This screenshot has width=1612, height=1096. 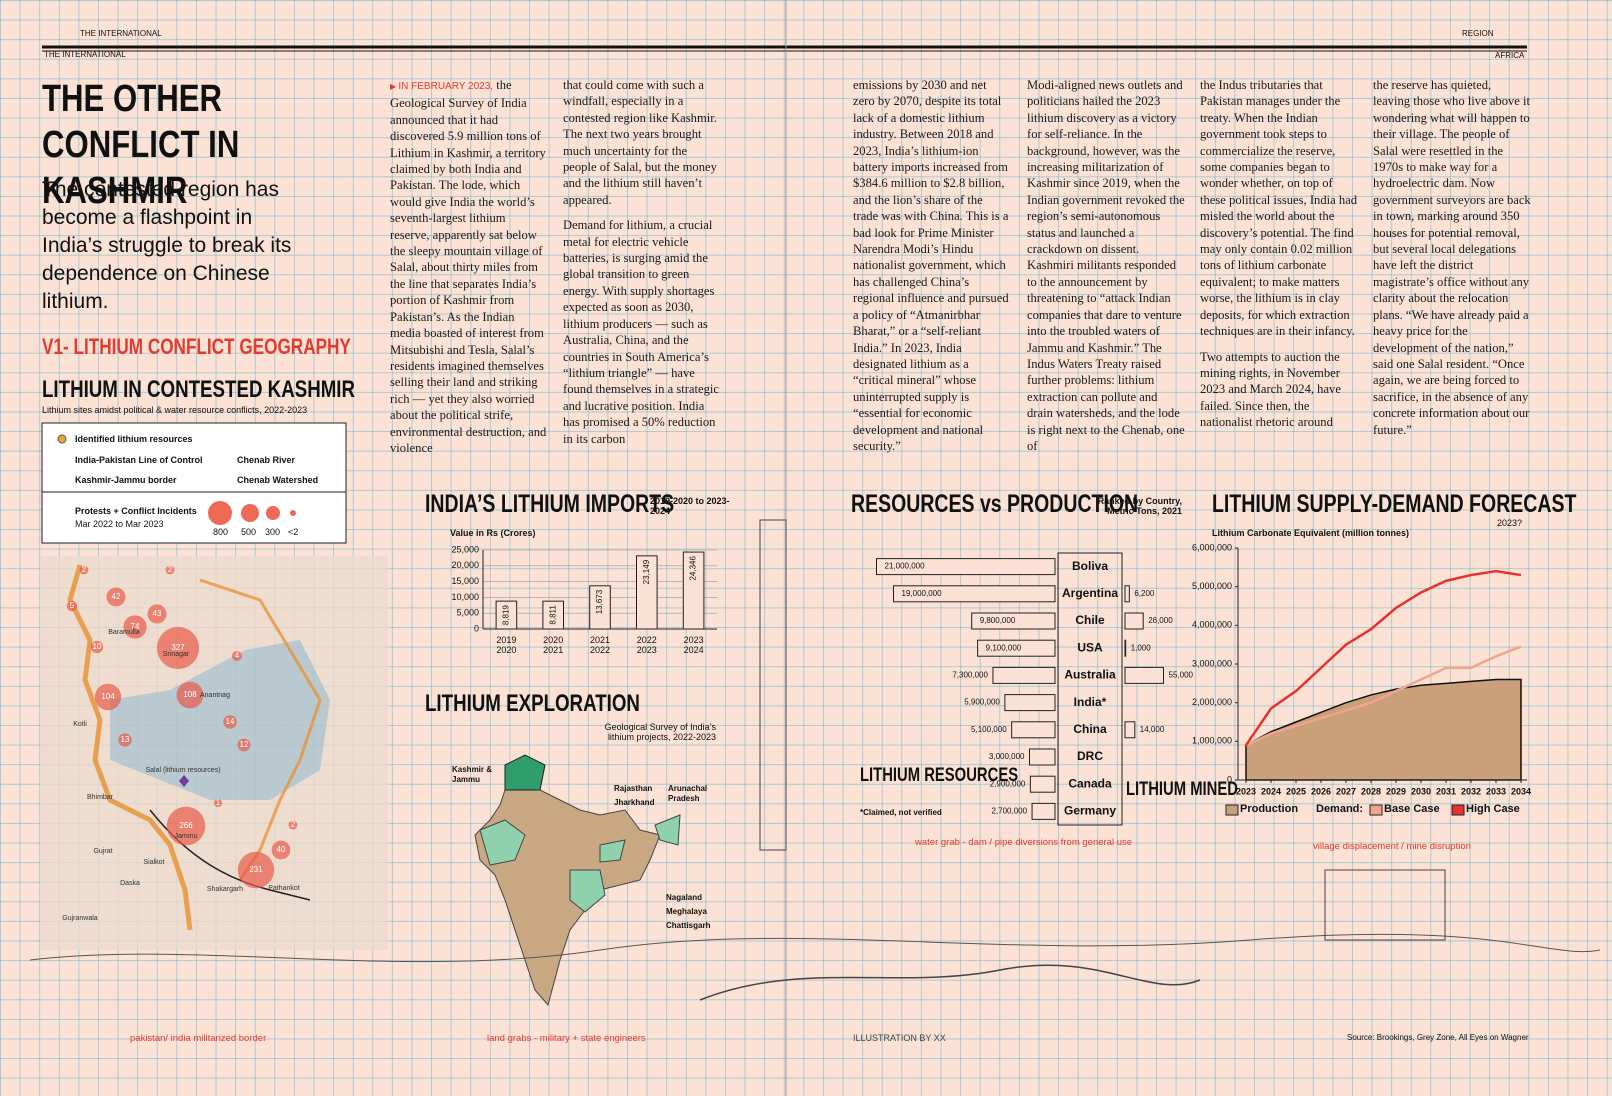 What do you see at coordinates (139, 460) in the screenshot?
I see `legend-label: India-Pakistan Line of Control` at bounding box center [139, 460].